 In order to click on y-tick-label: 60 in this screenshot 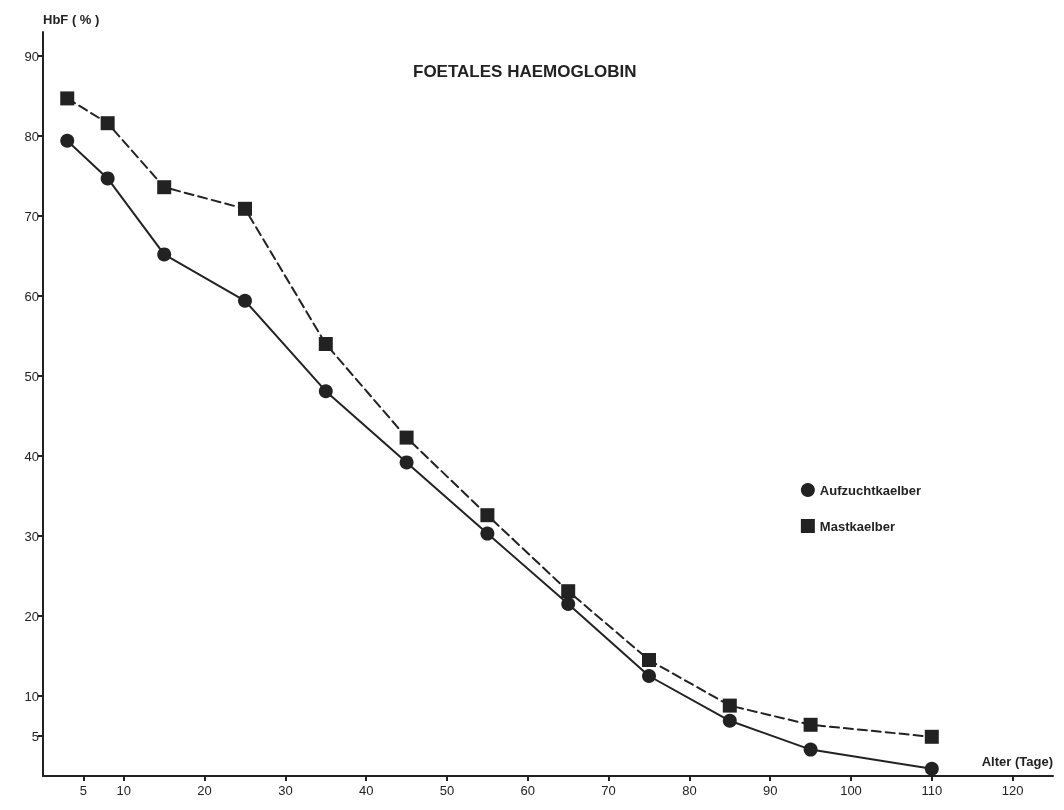, I will do `click(31, 296)`.